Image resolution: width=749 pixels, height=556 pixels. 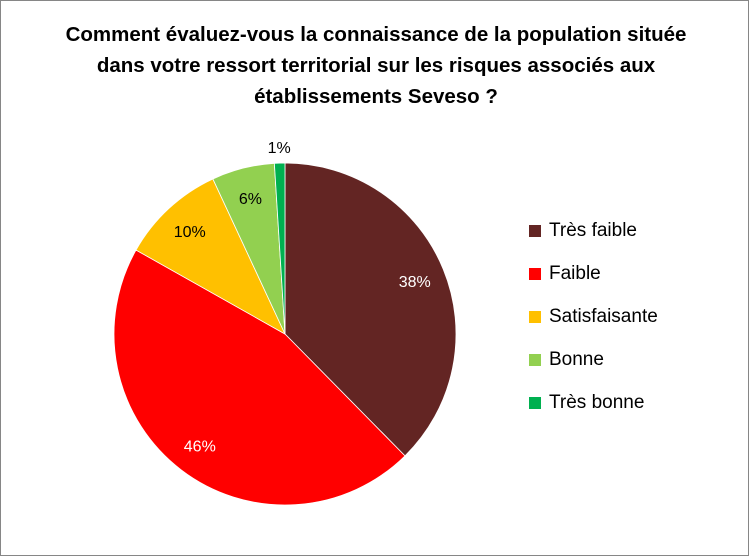 What do you see at coordinates (597, 402) in the screenshot?
I see `legend-label: Très bonne` at bounding box center [597, 402].